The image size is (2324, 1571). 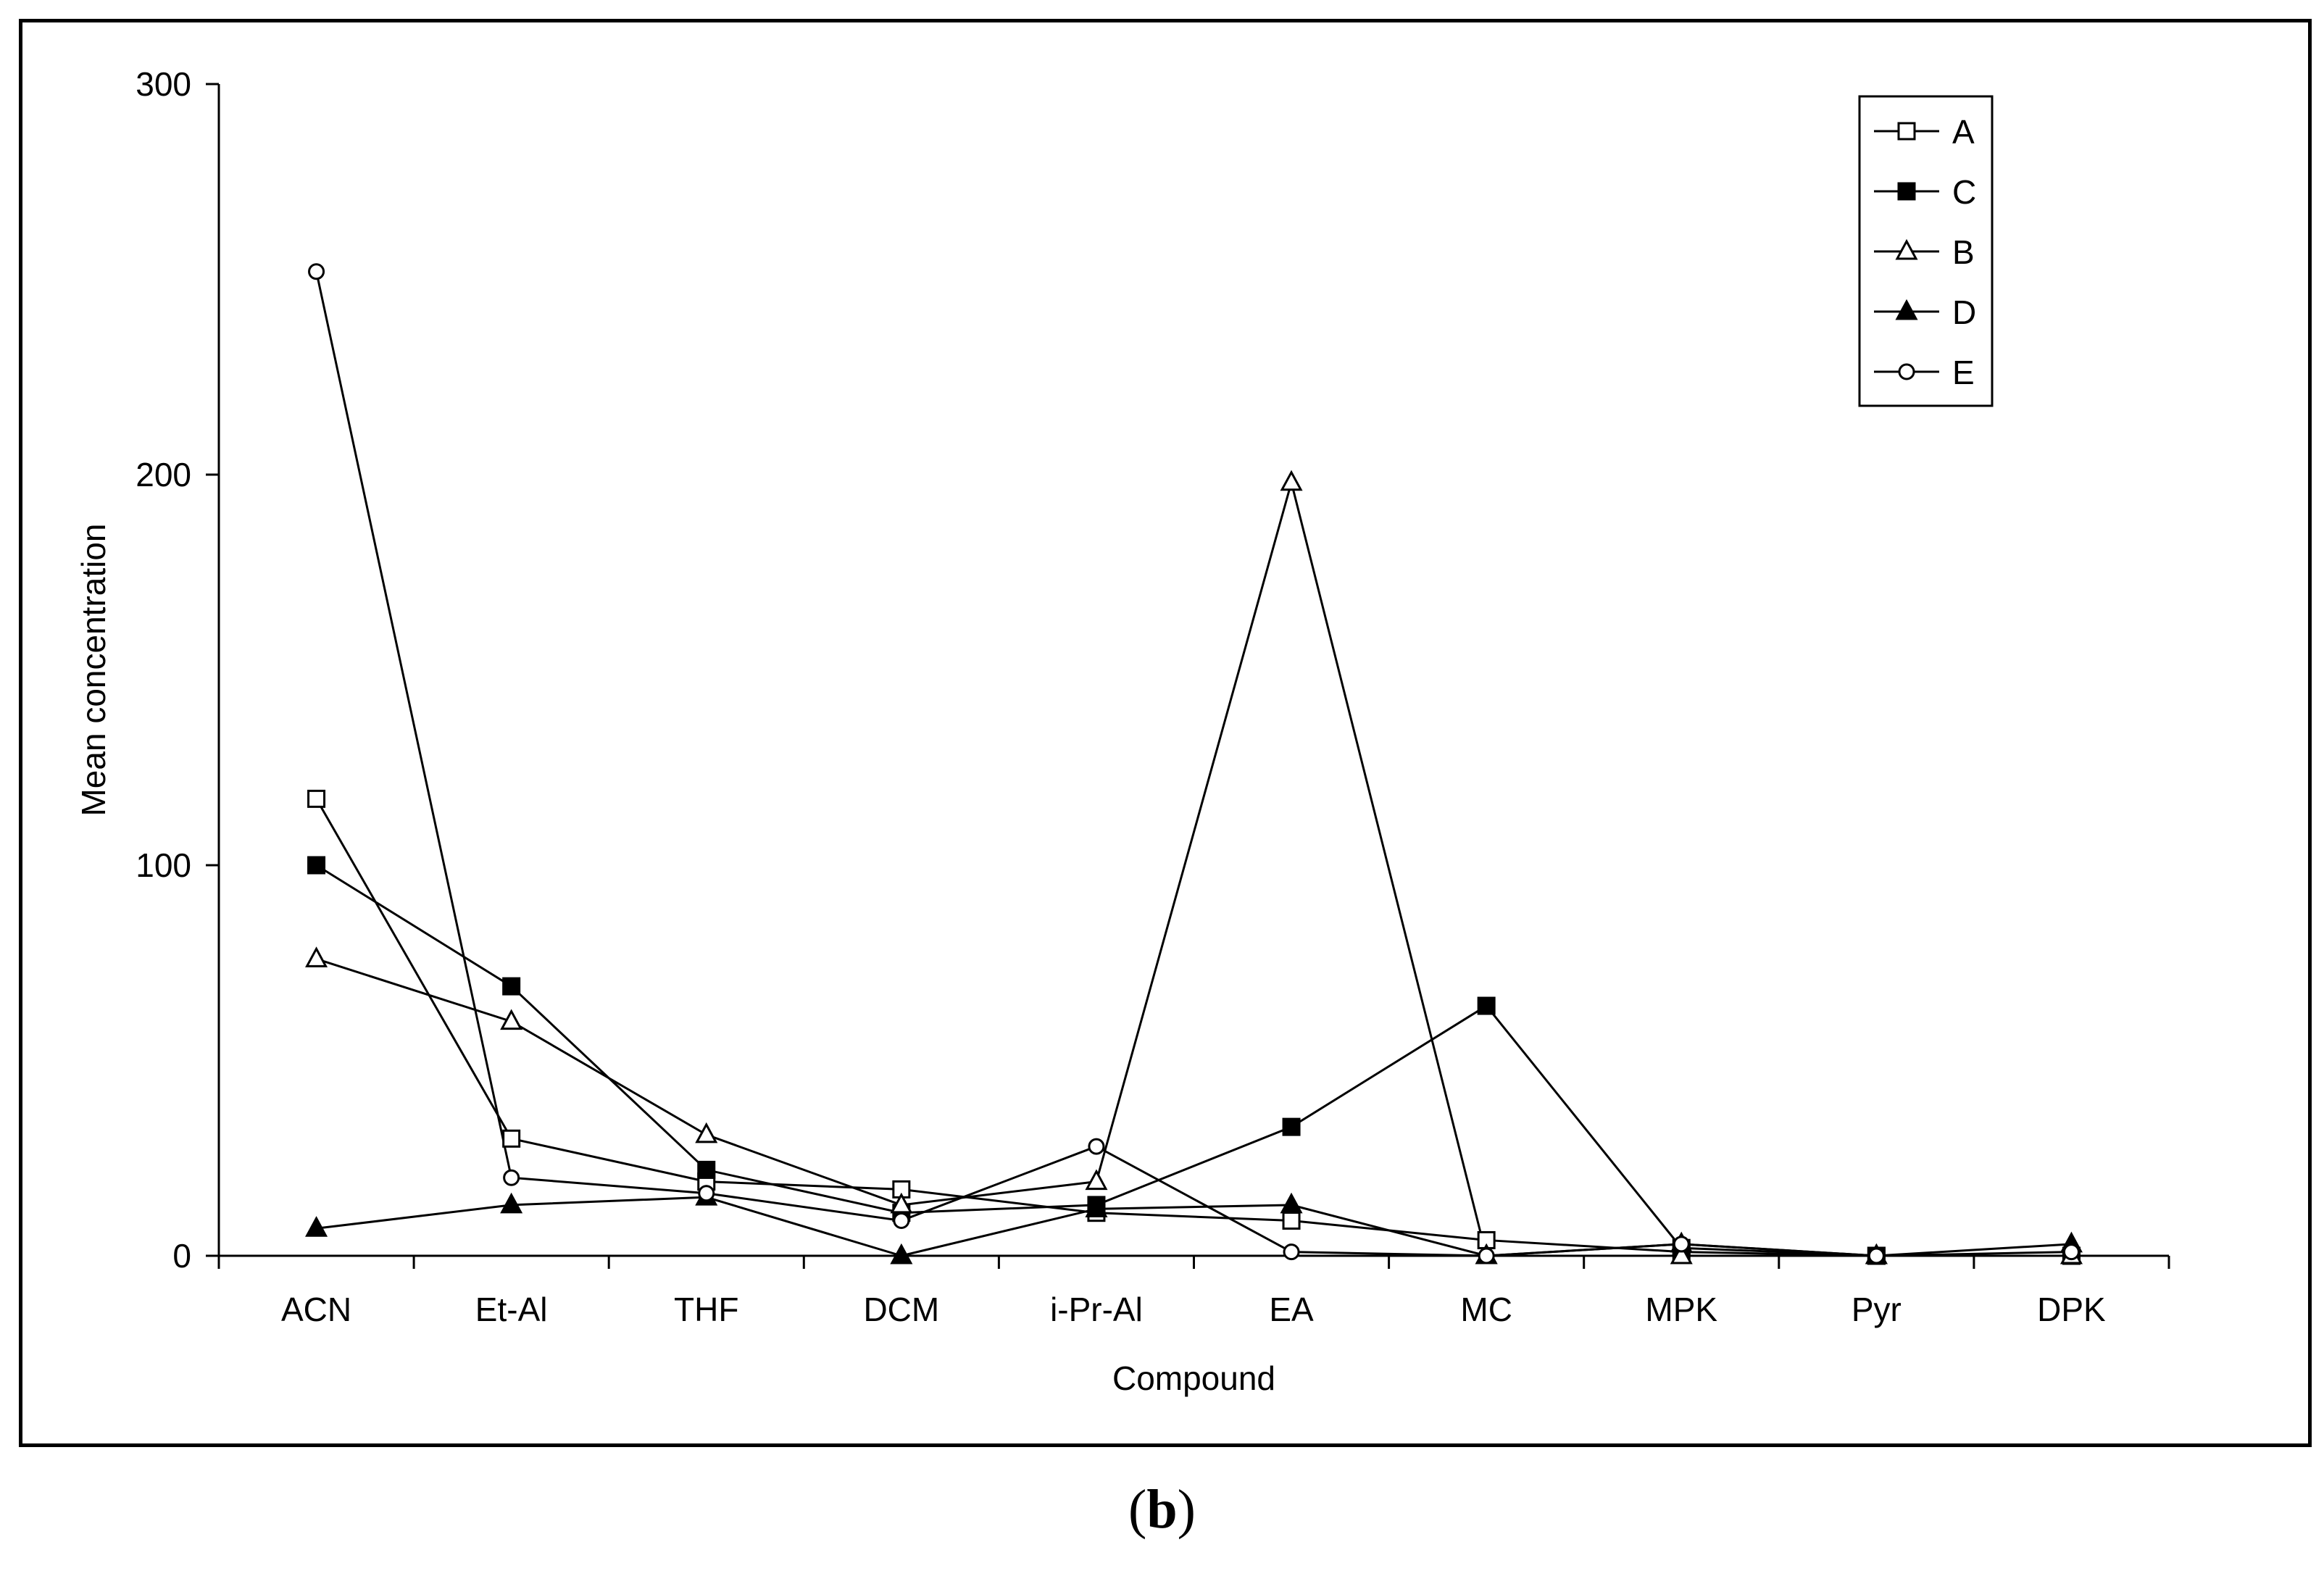 I want to click on panel-label-open: (, so click(x=1137, y=1509).